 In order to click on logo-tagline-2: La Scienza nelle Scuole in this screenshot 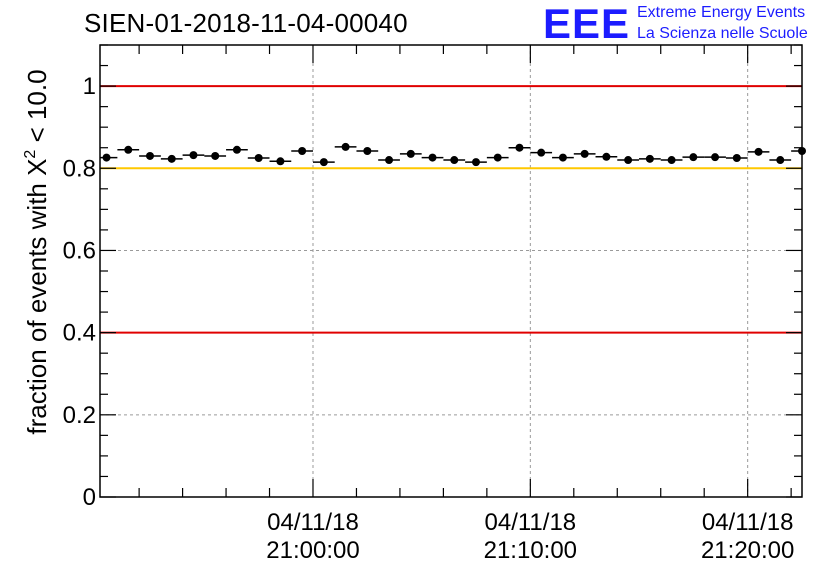, I will do `click(722, 33)`.